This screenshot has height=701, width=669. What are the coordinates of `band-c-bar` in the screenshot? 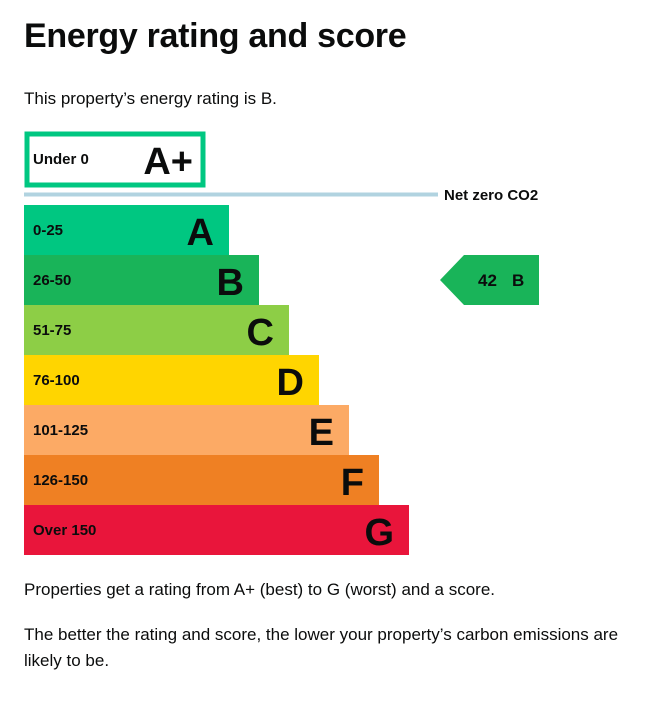 It's located at (156, 330).